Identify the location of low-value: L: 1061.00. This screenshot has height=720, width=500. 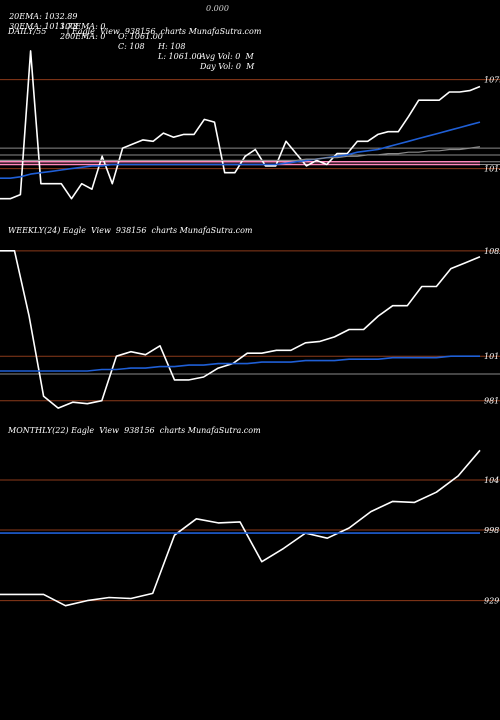
(180, 56).